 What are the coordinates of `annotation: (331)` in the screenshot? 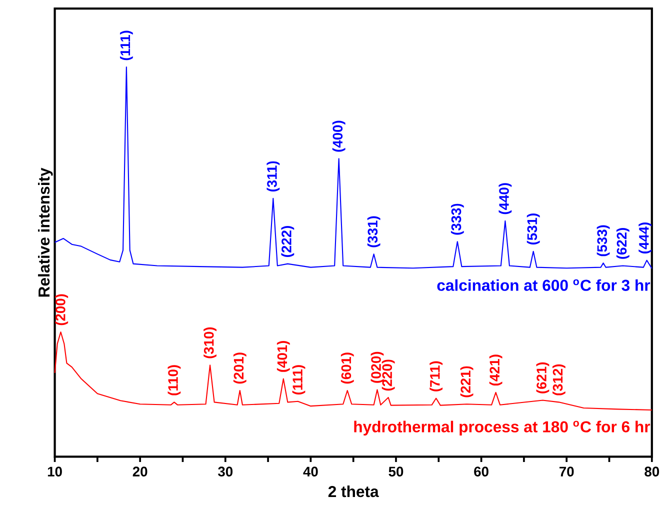 It's located at (373, 232).